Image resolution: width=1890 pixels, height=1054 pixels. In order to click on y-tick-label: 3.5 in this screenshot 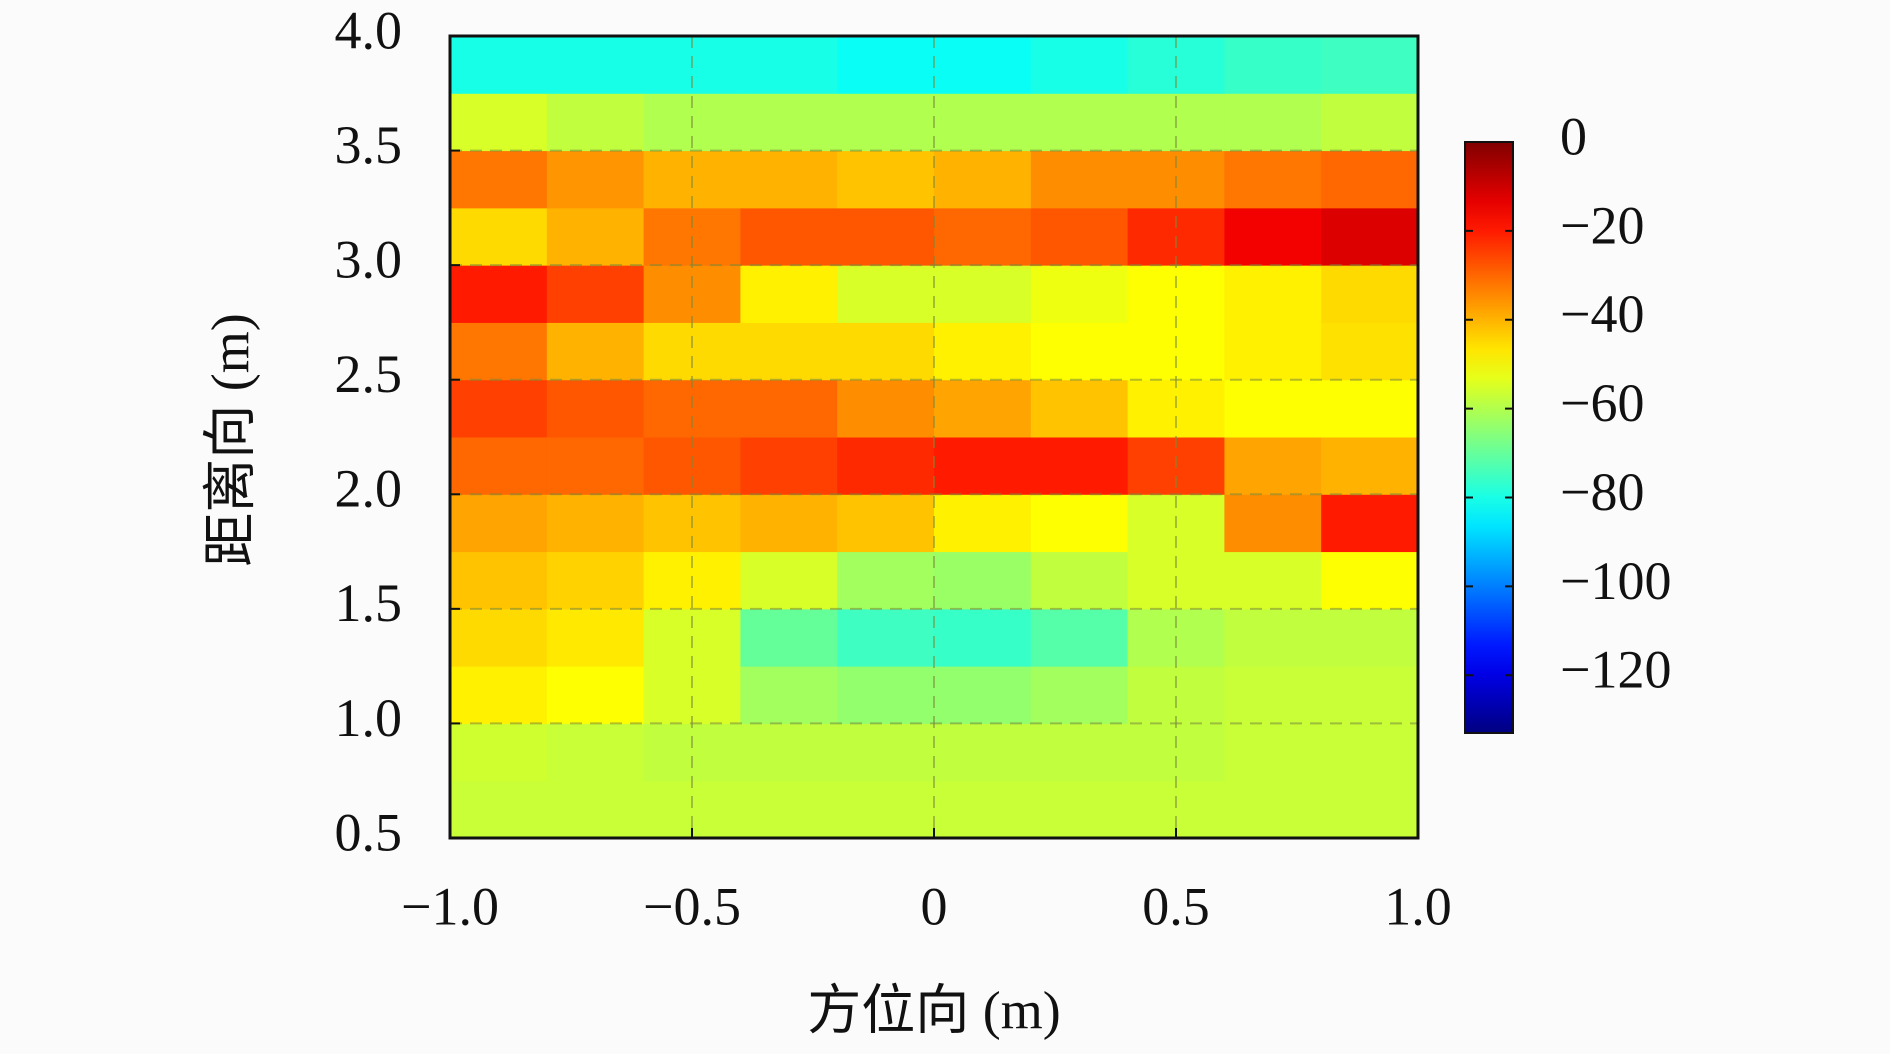, I will do `click(369, 145)`.